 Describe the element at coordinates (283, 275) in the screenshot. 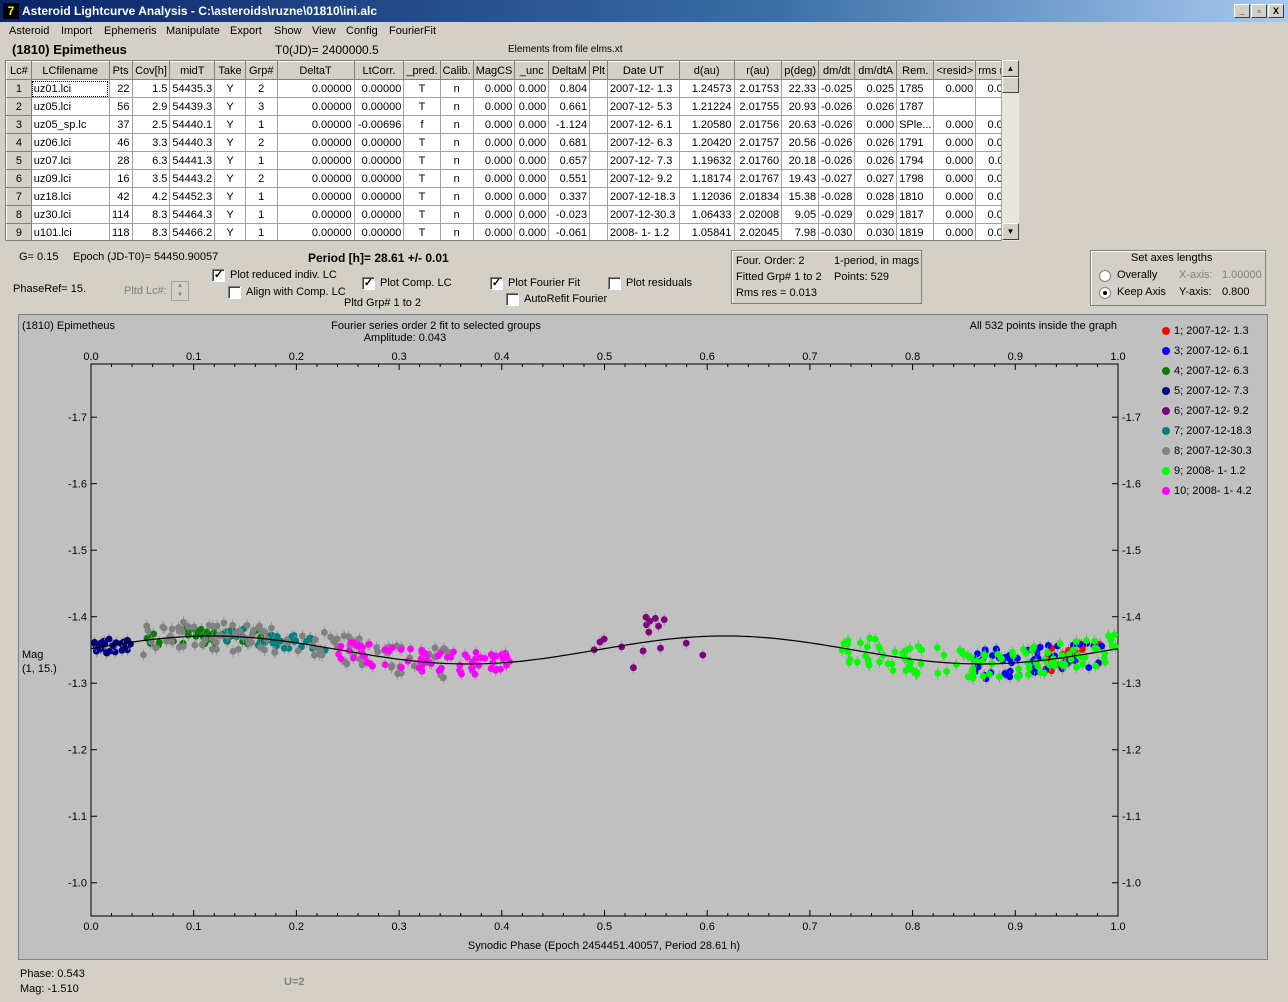

I see `plot-reduced-label: Plot reduced indiv. LC` at that location.